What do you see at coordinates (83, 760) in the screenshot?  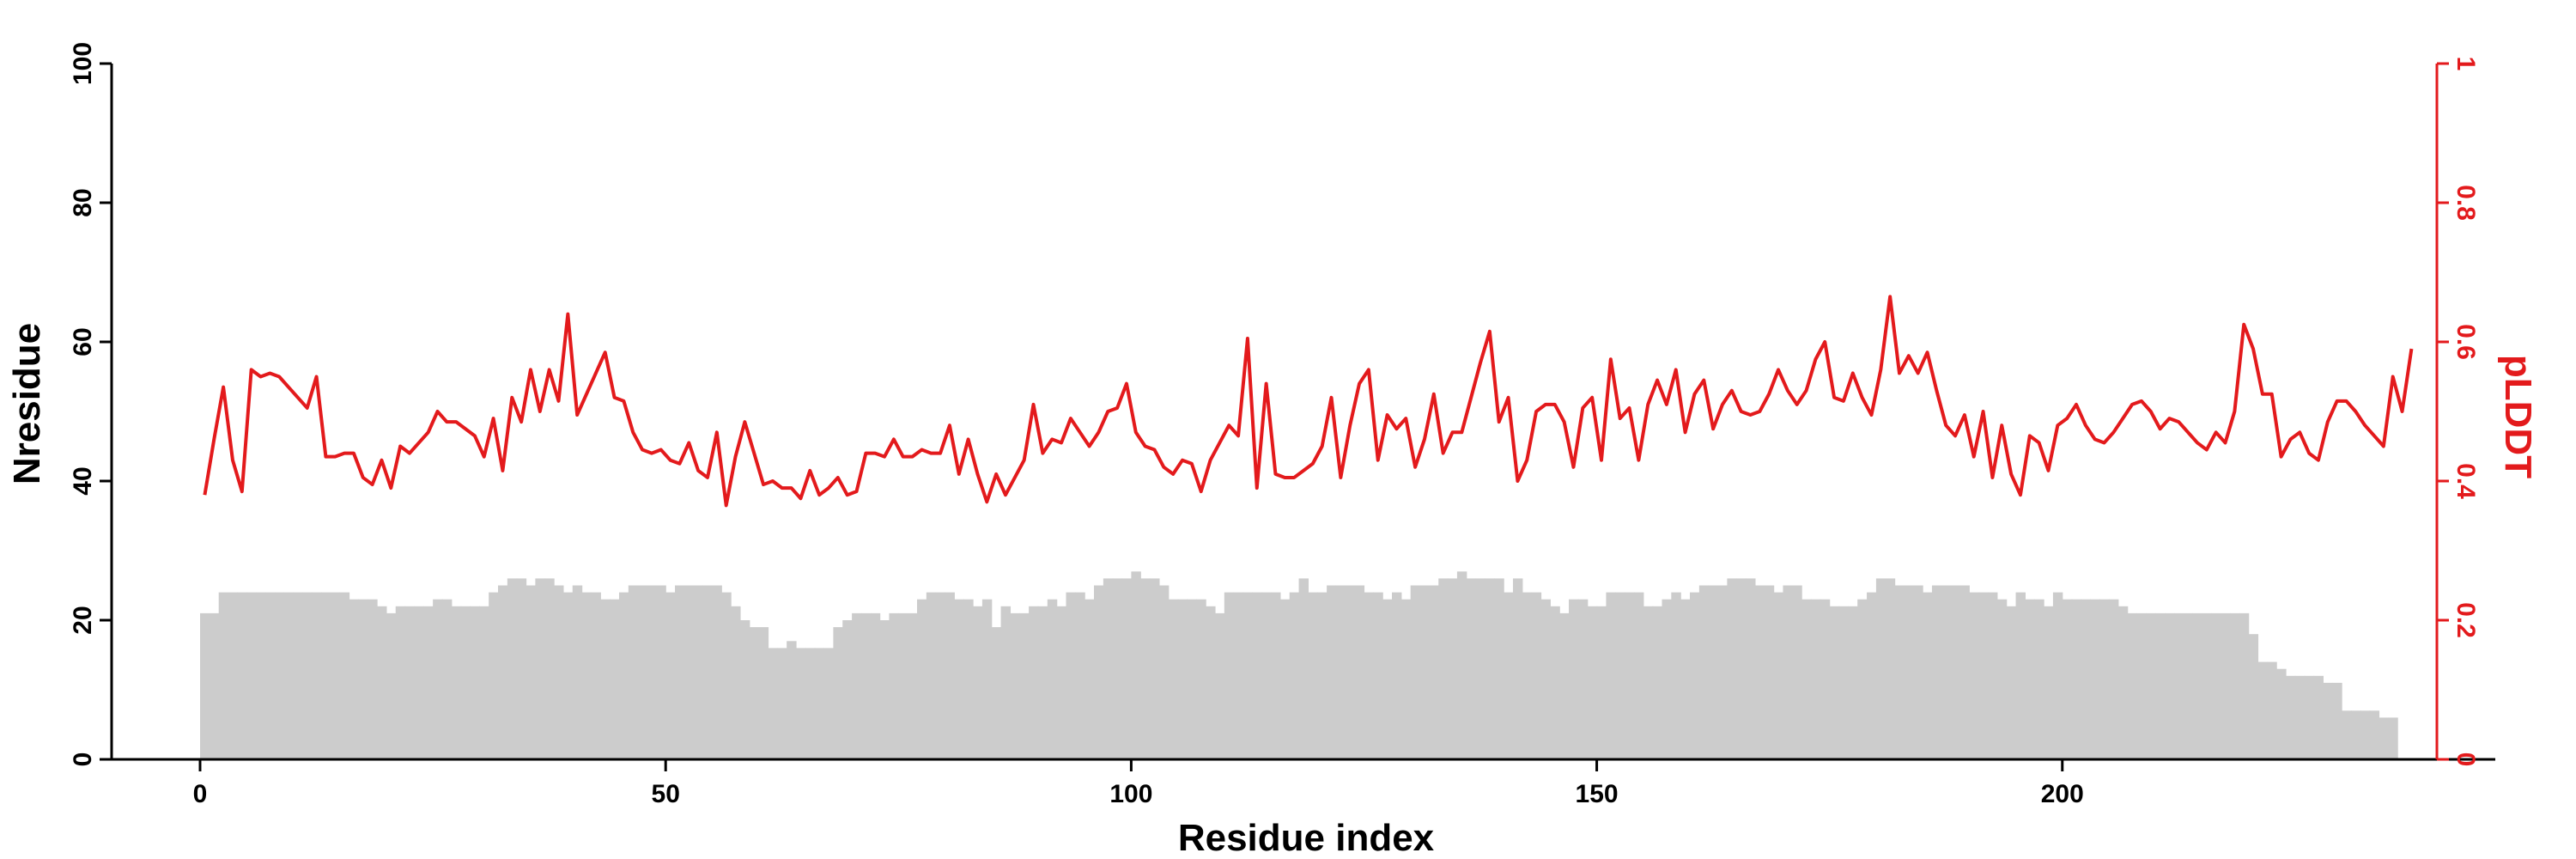 I see `y-left-tick-label: 0` at bounding box center [83, 760].